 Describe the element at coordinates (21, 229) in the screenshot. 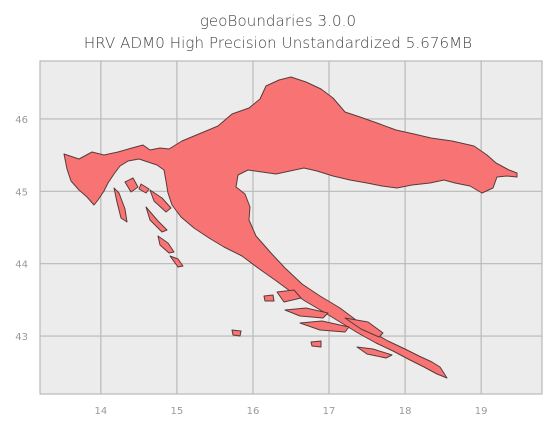

I see `y-axis-ticks: 43 44 45 46` at that location.